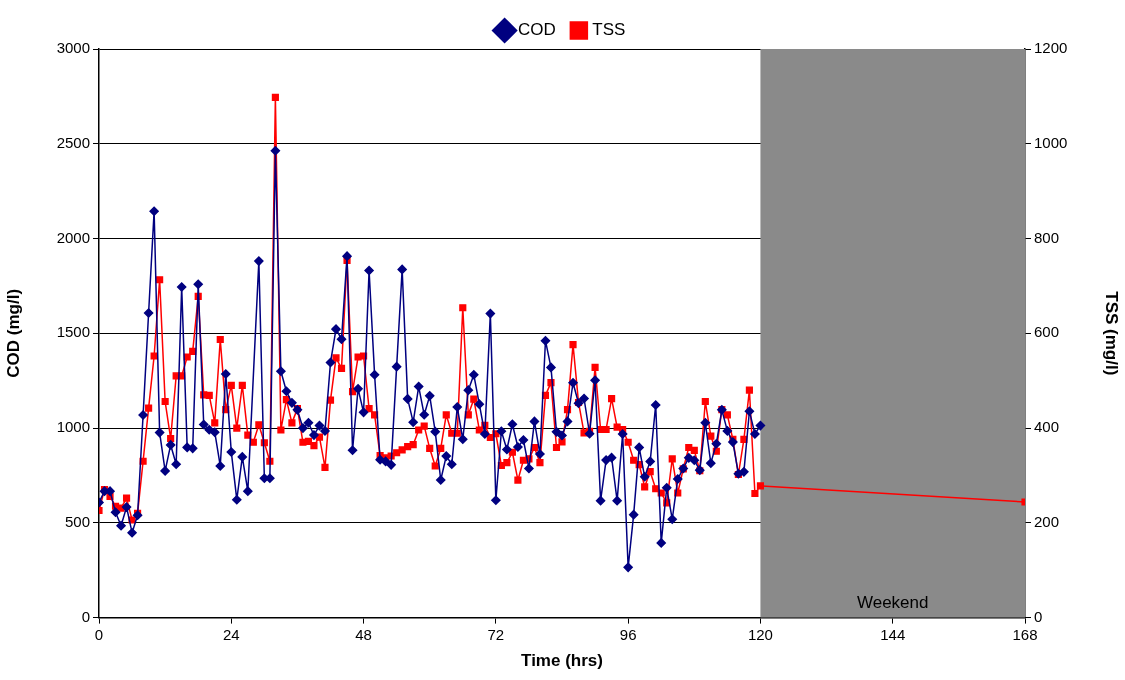 The image size is (1125, 680). Describe the element at coordinates (73, 142) in the screenshot. I see `y-tick-label: 2500` at that location.